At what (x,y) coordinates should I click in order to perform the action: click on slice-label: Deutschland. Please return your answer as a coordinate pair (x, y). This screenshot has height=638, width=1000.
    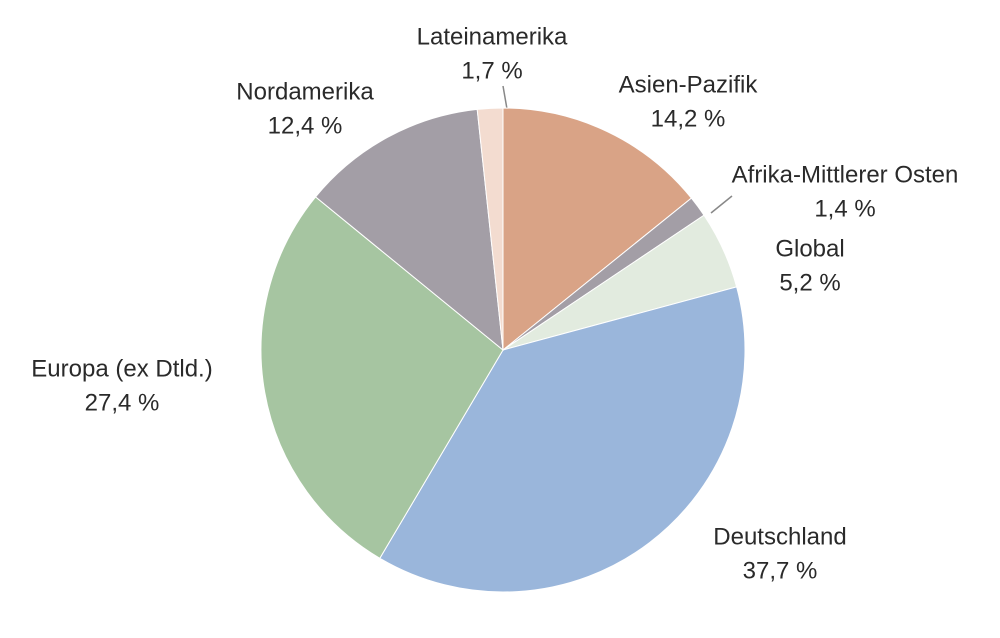
    Looking at the image, I should click on (779, 536).